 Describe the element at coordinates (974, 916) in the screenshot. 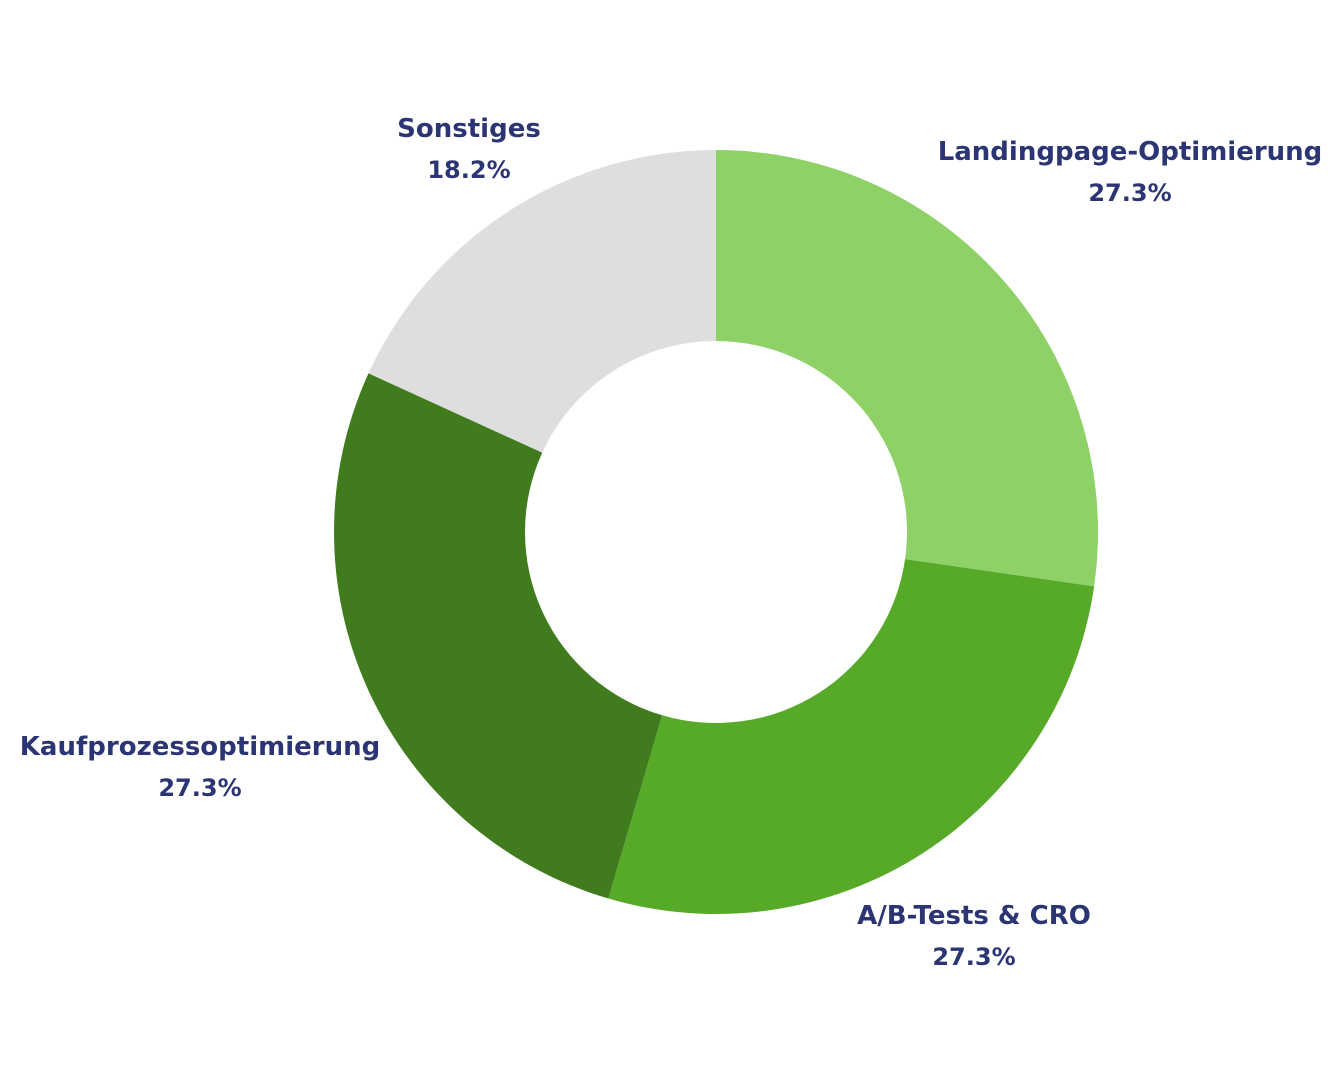

I see `slice-label-name-2: A/B-Tests & CRO` at that location.